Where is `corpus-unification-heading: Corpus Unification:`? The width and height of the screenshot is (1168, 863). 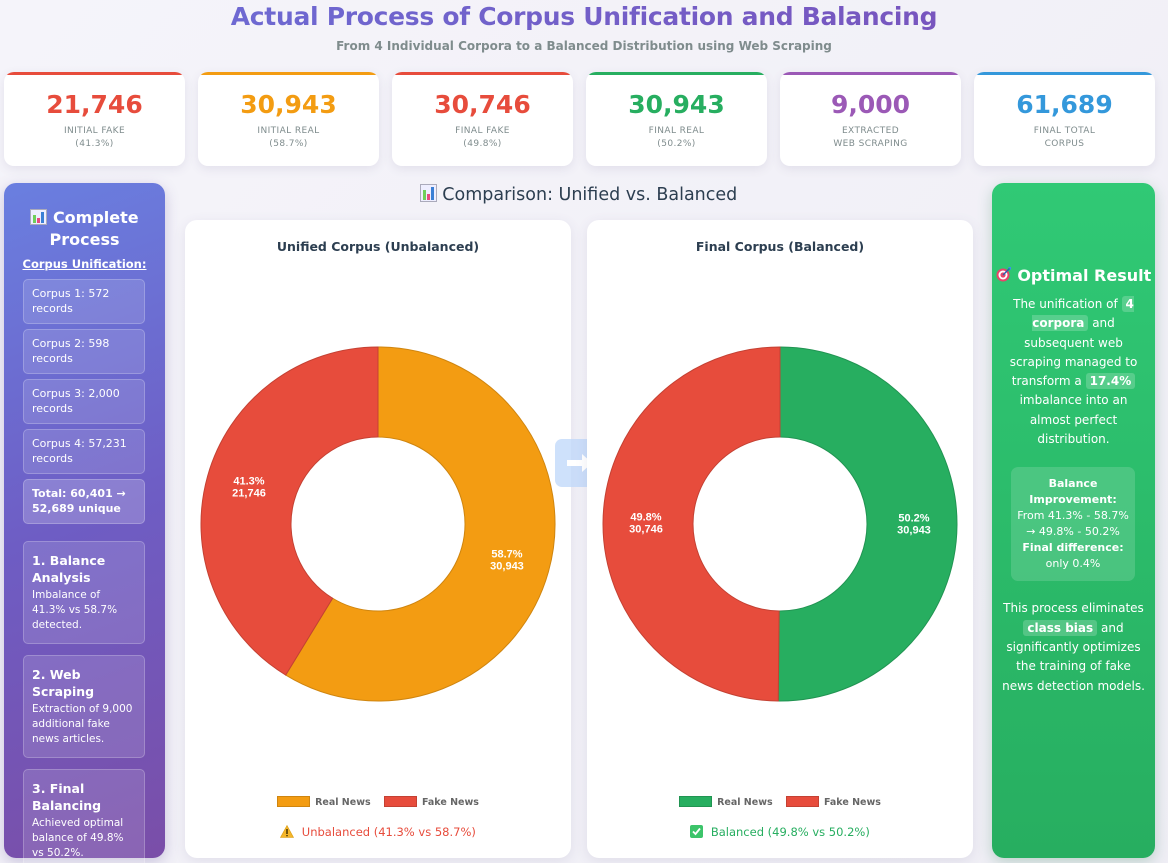 corpus-unification-heading: Corpus Unification: is located at coordinates (84, 264).